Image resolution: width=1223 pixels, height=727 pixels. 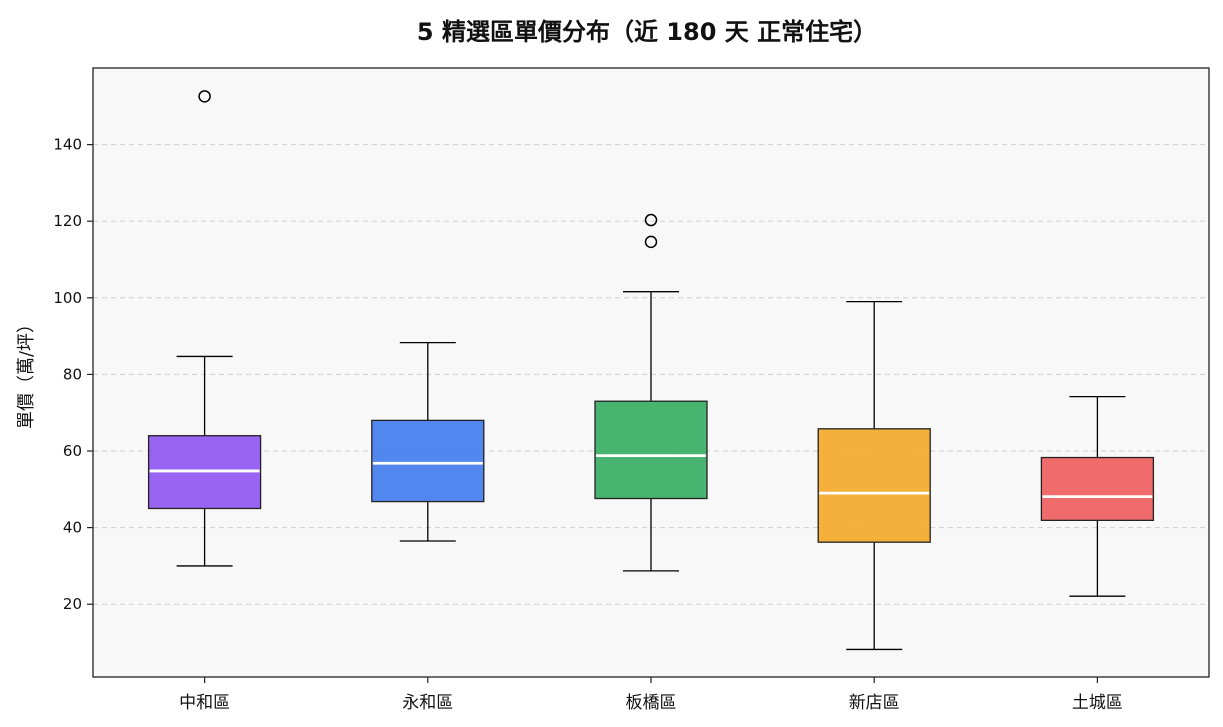 I want to click on x-tick-label: 板橋區, so click(x=651, y=703).